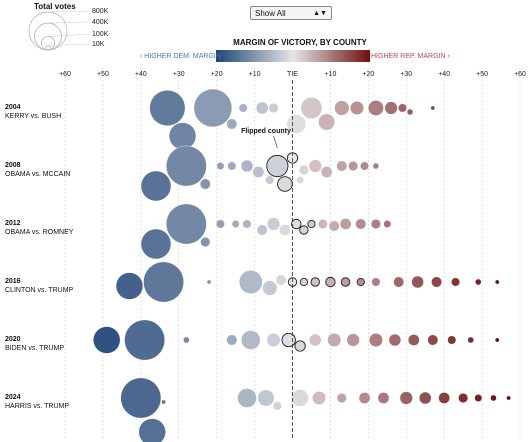 The image size is (530, 442). I want to click on row-year: 2012, so click(13, 223).